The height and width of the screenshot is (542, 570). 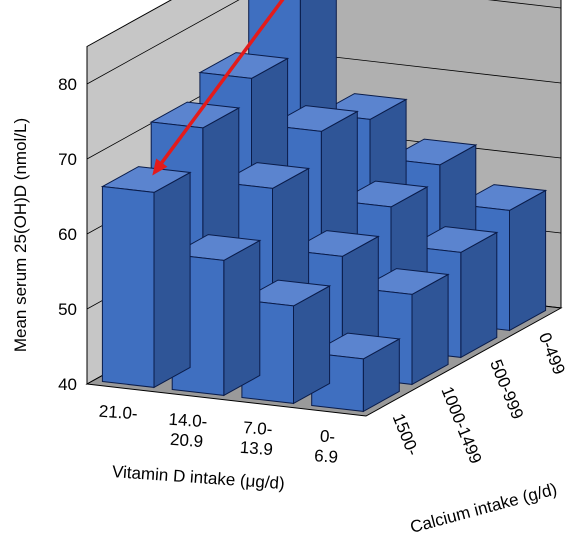 What do you see at coordinates (461, 425) in the screenshot?
I see `z-tick-label: 1000-1499` at bounding box center [461, 425].